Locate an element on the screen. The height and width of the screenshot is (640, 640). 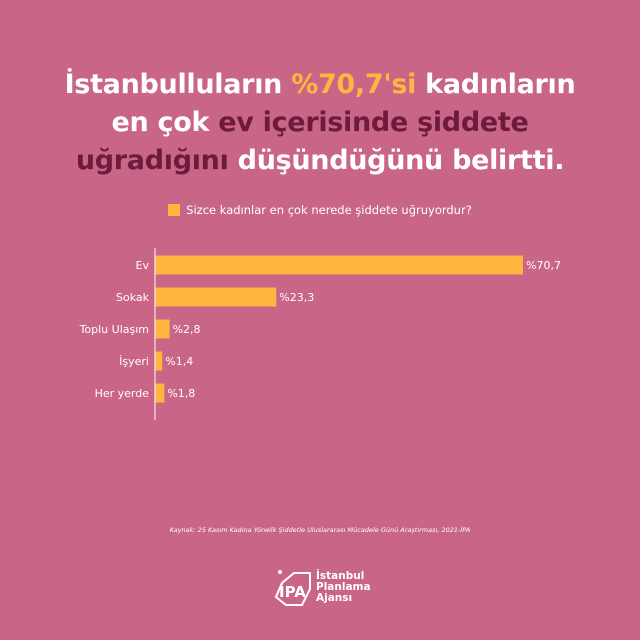
value-label-sokak: %23,3 is located at coordinates (296, 297).